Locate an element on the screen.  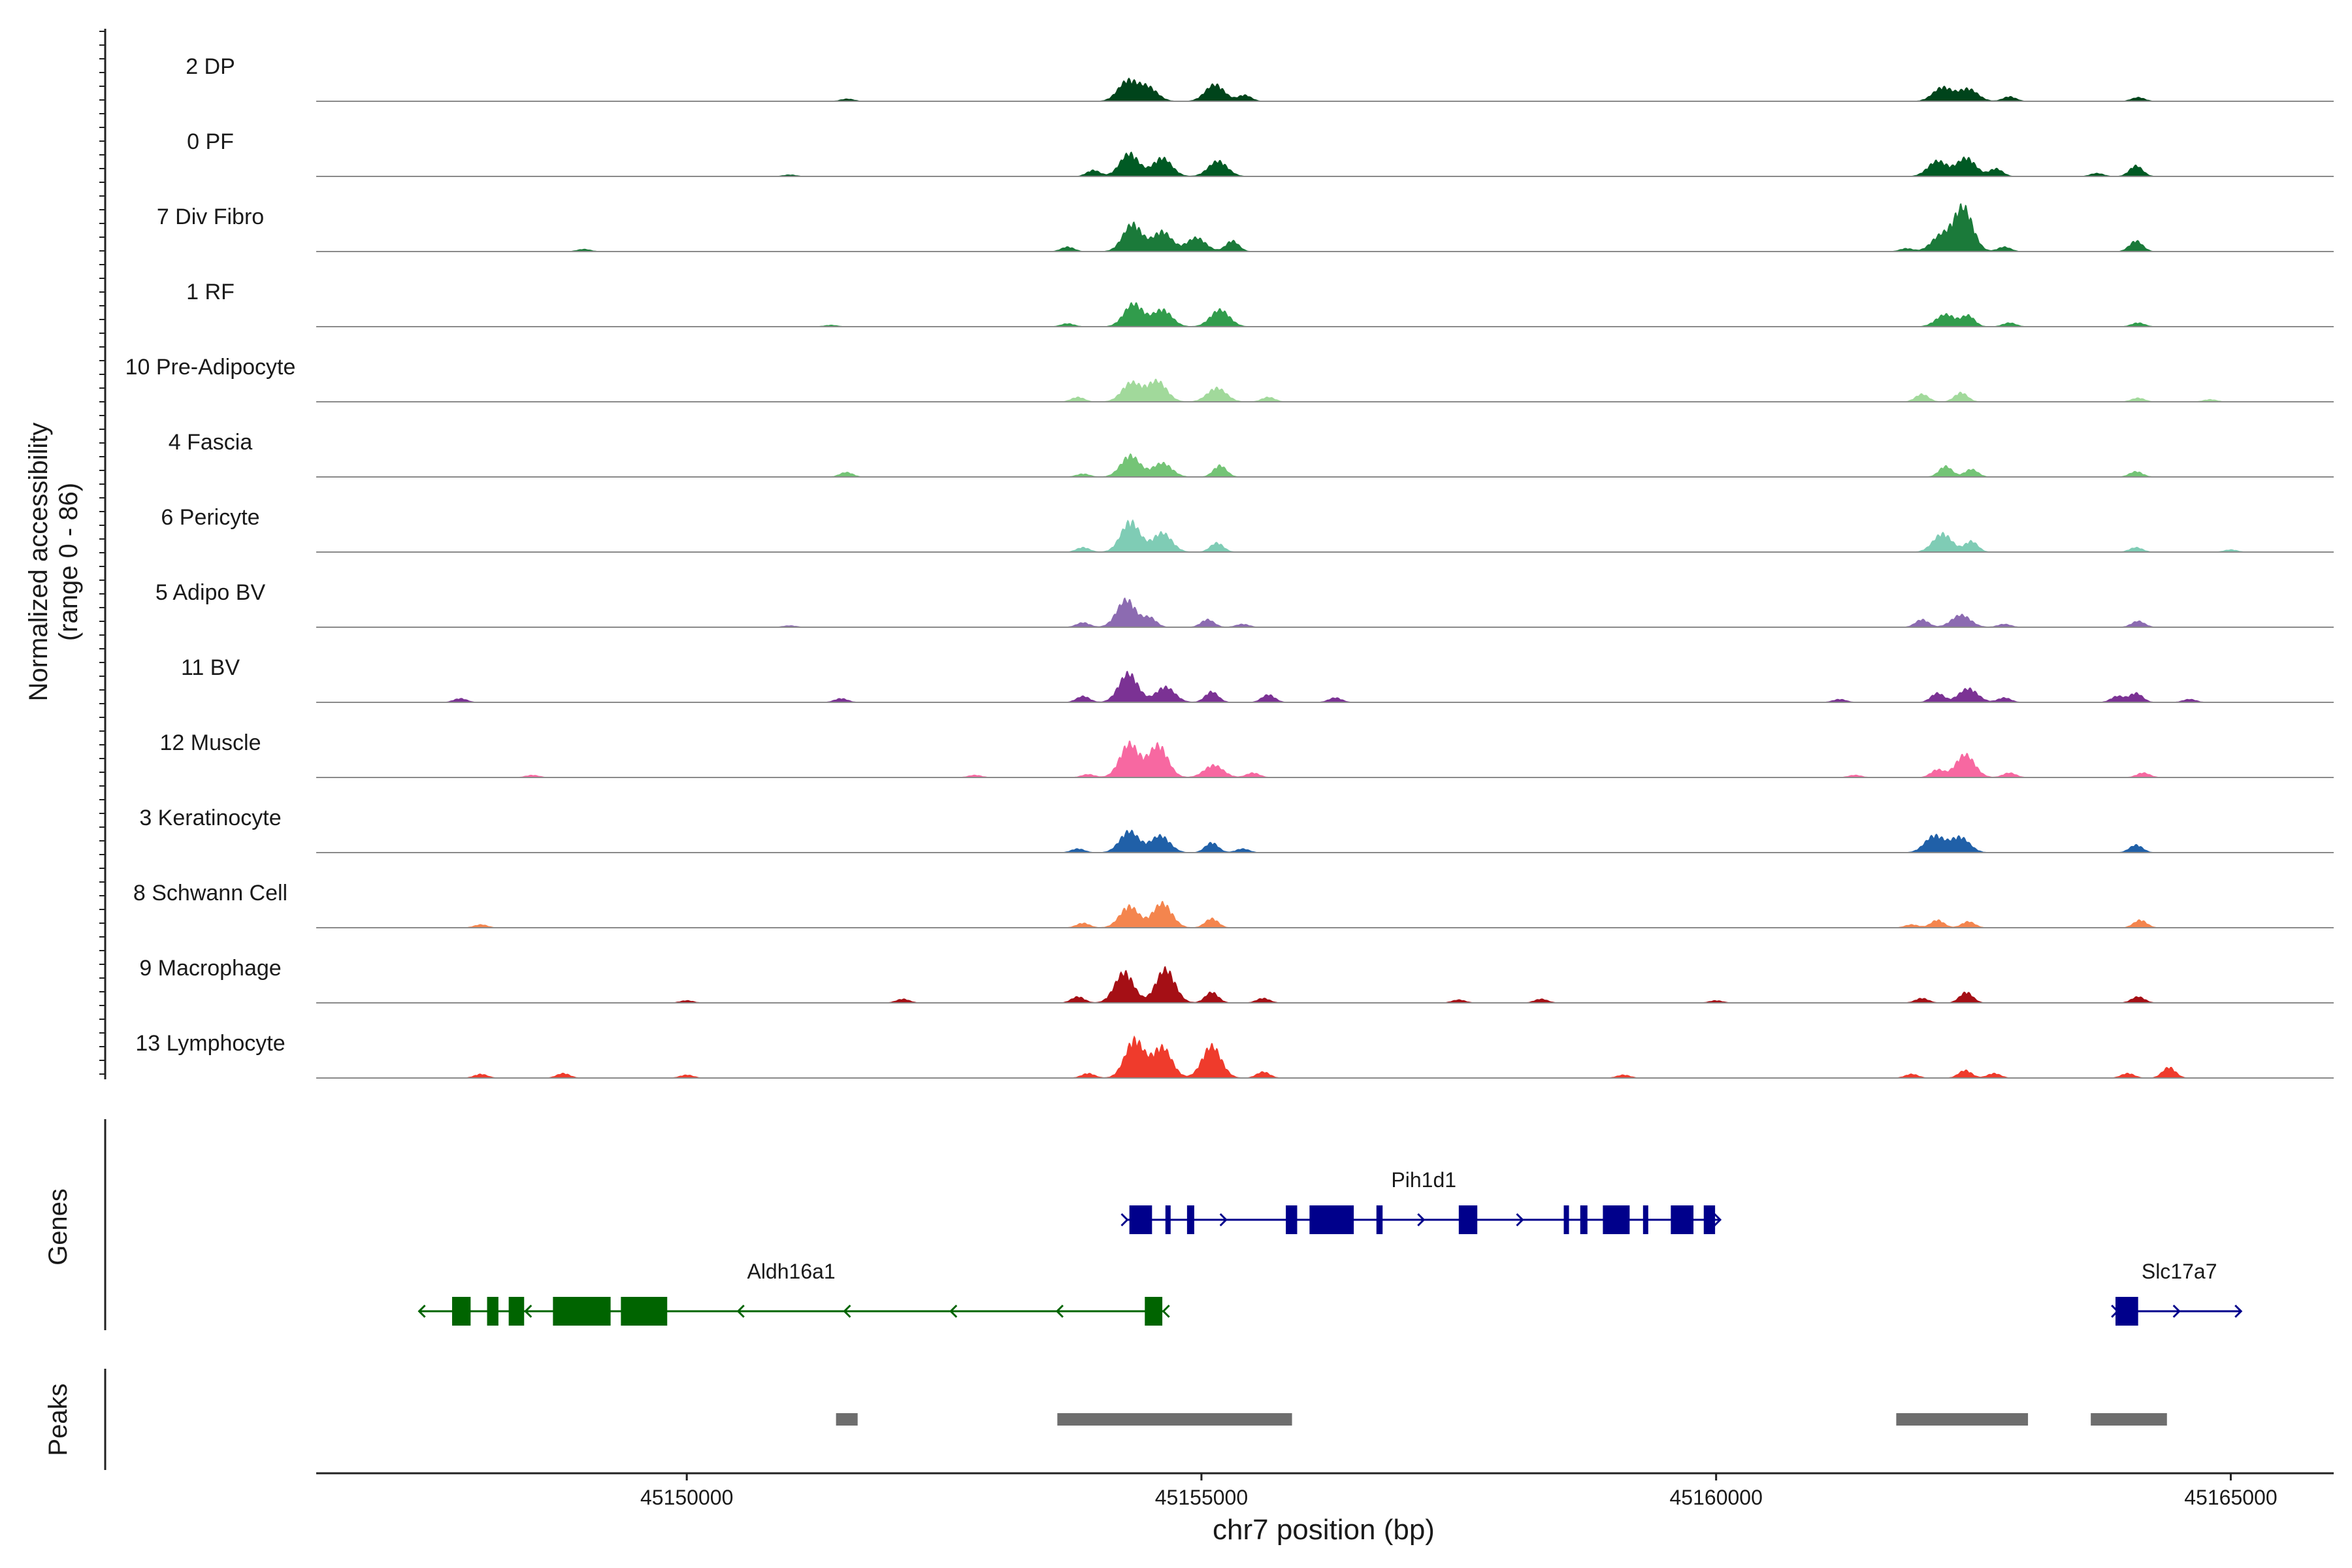
gene-pih1d1: Pih1d1 is located at coordinates (1421, 1201).